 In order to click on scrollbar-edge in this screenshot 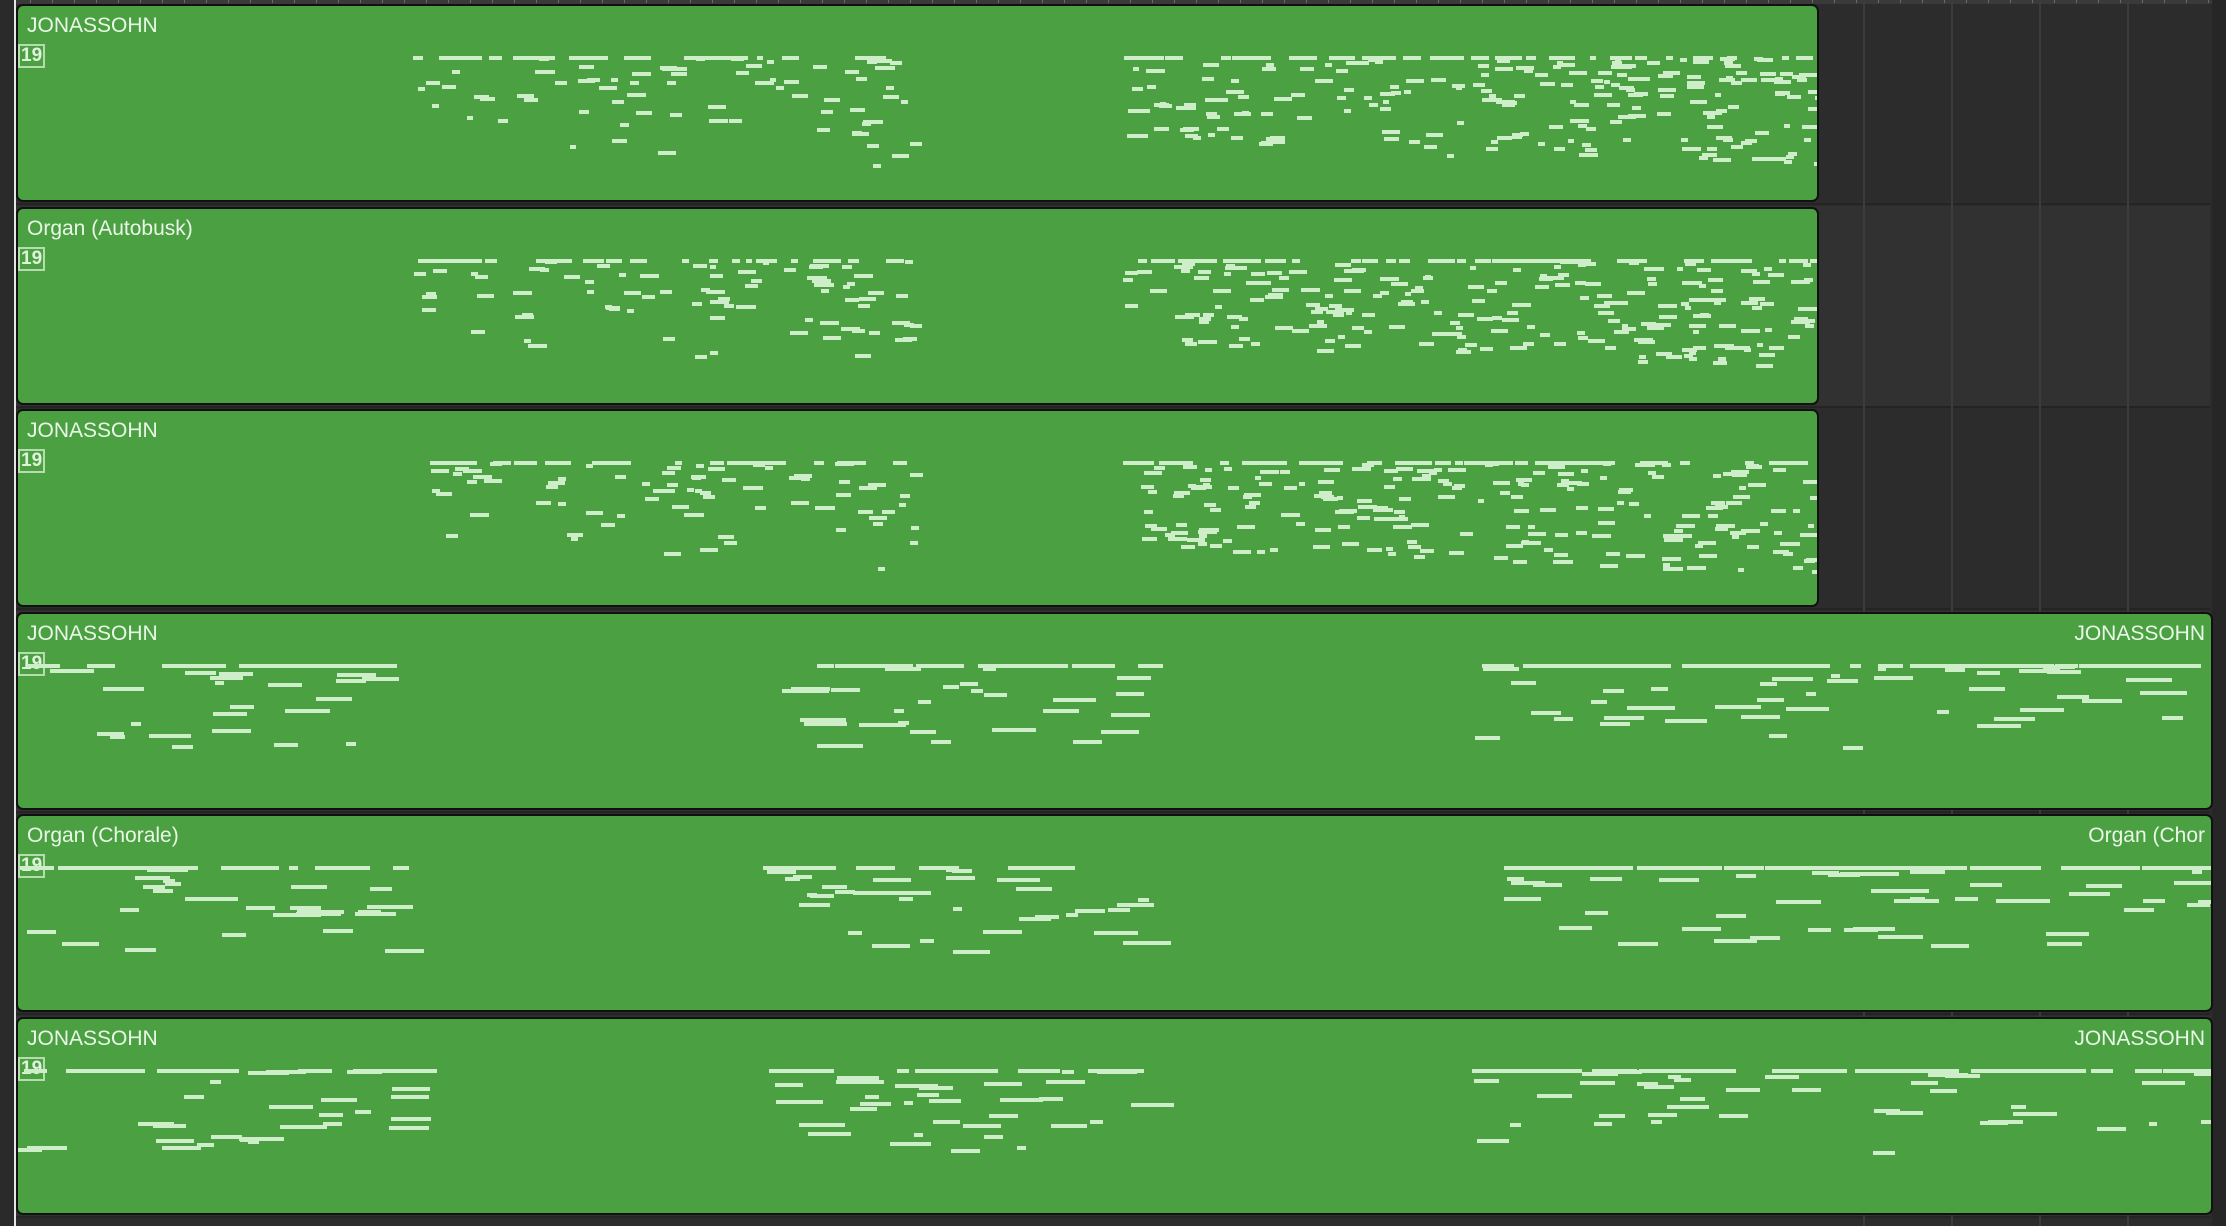, I will do `click(2219, 613)`.